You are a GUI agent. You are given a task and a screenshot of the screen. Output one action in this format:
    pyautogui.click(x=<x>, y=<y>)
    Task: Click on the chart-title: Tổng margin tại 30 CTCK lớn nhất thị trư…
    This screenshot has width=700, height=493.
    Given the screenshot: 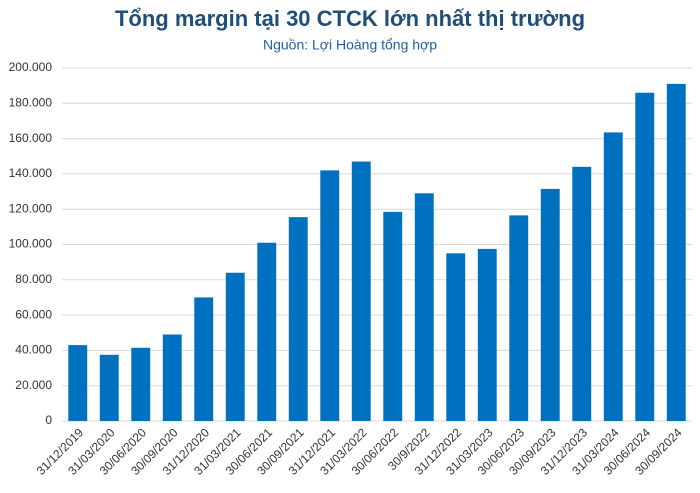 What is the action you would take?
    pyautogui.click(x=350, y=18)
    